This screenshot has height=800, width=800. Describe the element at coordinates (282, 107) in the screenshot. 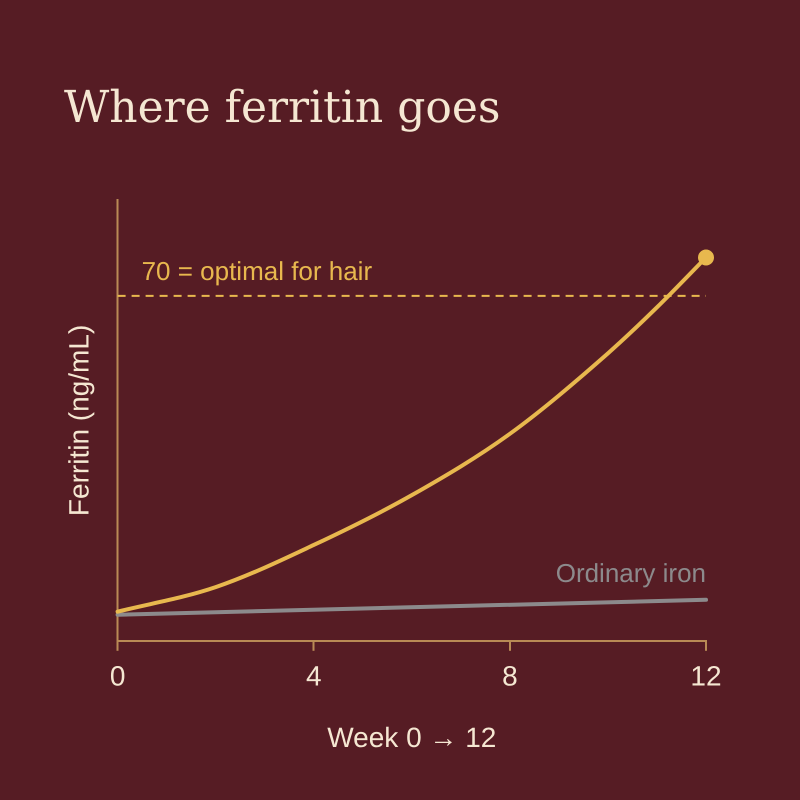

I see `chart-title: Where ferritin goes` at that location.